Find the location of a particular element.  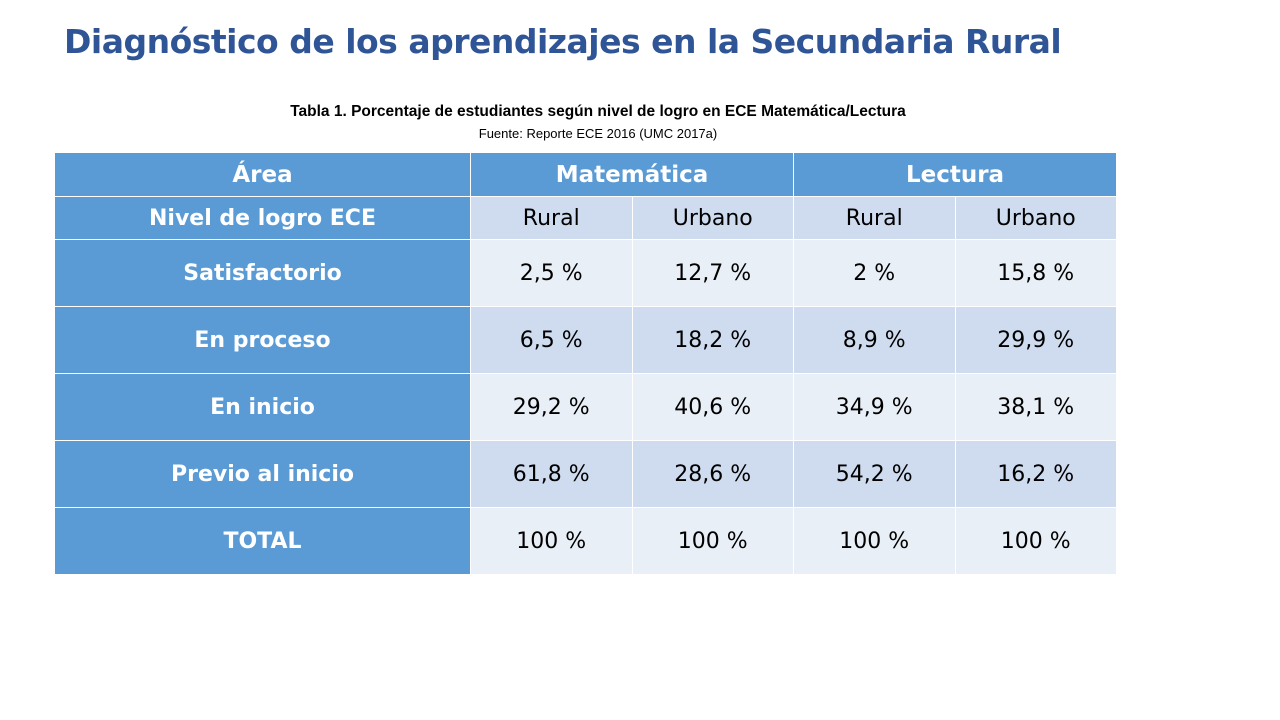

table-cell: 29,9 % is located at coordinates (1035, 340).